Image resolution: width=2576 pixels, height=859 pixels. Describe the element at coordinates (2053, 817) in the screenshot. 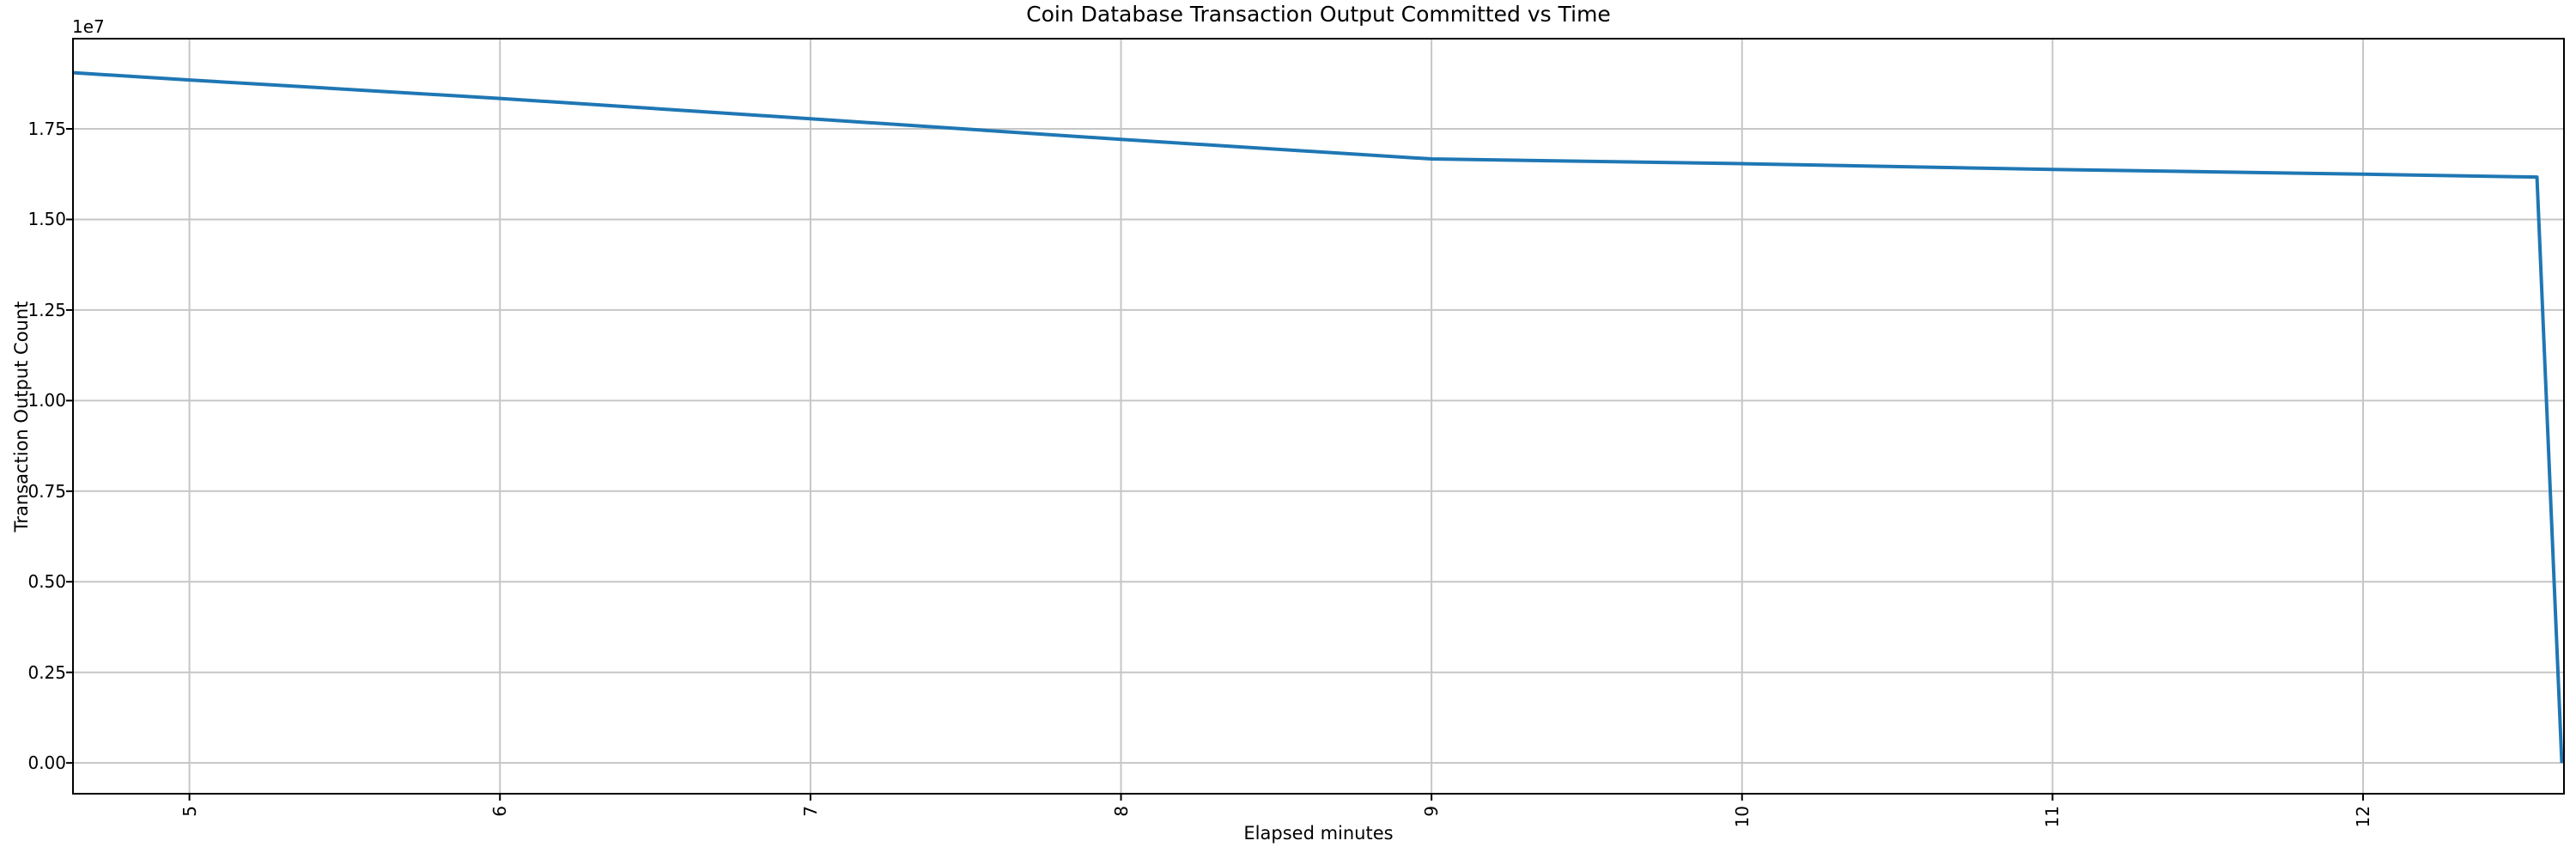

I see `x-tick-label: 11` at that location.